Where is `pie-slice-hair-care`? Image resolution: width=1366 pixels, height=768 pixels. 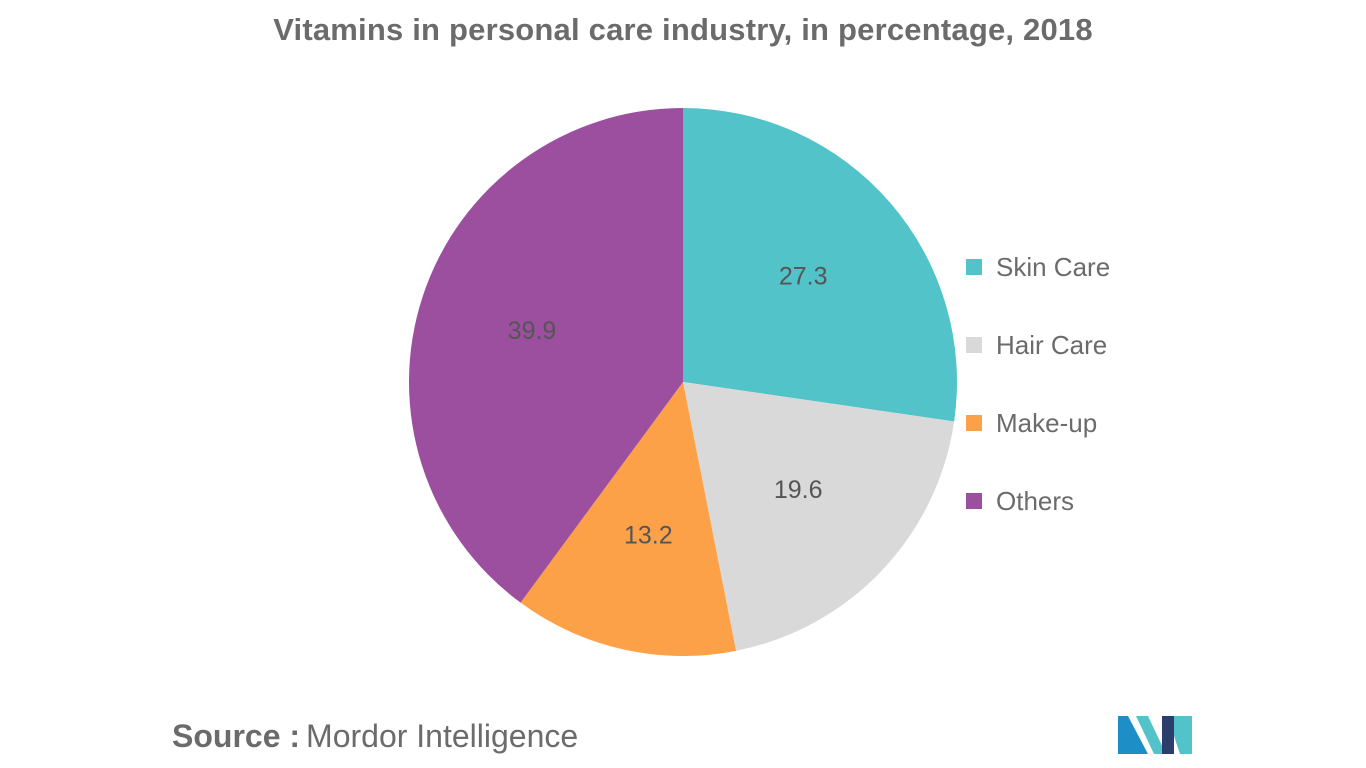 pie-slice-hair-care is located at coordinates (819, 516).